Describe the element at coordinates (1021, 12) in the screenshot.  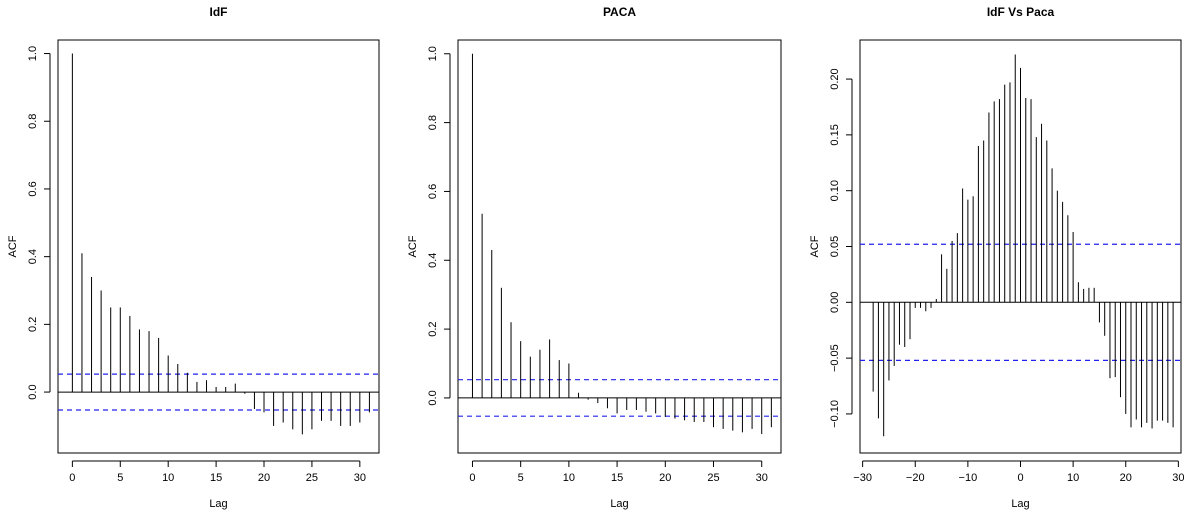
I see `chart-title: IdF Vs Paca` at that location.